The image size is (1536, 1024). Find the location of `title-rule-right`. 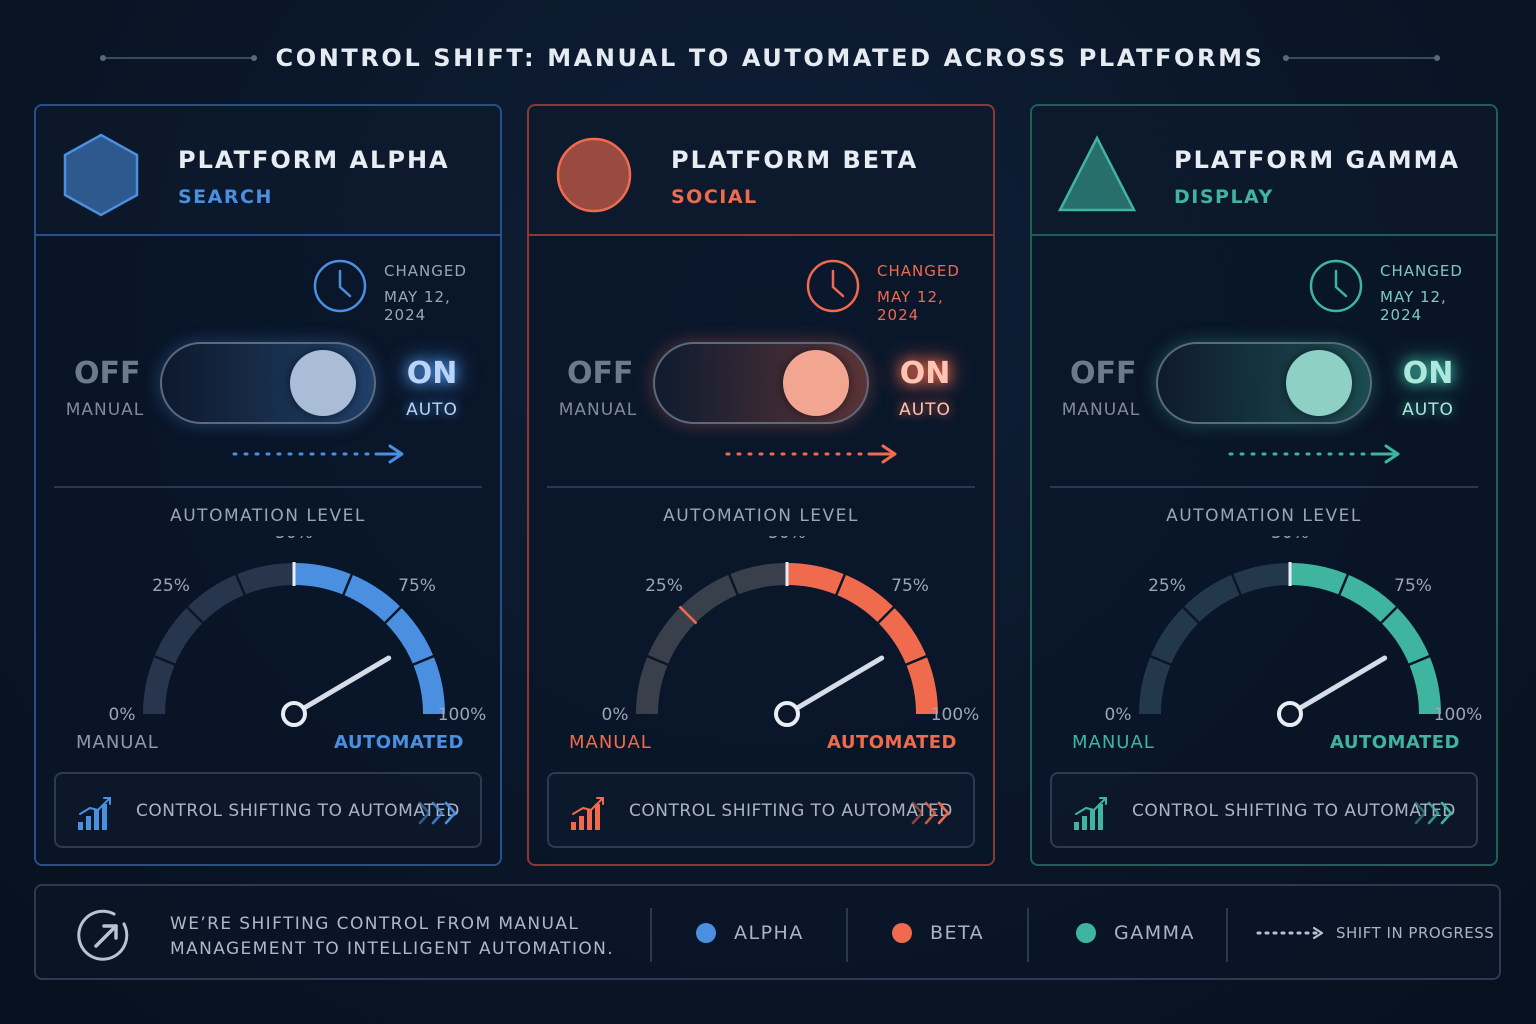

title-rule-right is located at coordinates (1361, 58).